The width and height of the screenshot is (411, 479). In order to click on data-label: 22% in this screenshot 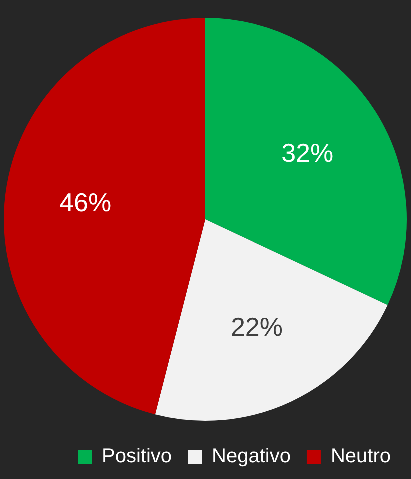, I will do `click(256, 327)`.